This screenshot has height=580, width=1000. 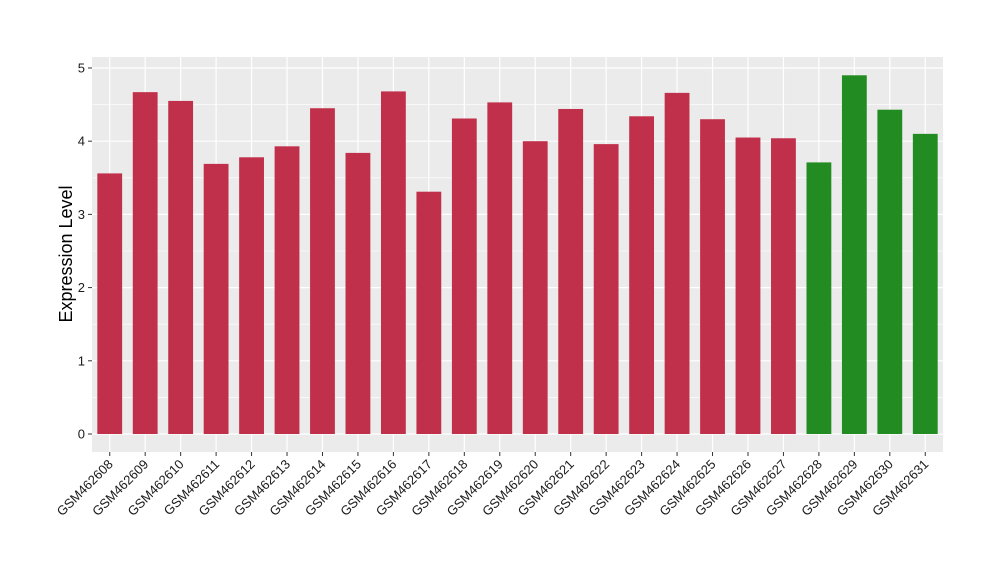 What do you see at coordinates (81, 141) in the screenshot?
I see `y-tick-label: 4` at bounding box center [81, 141].